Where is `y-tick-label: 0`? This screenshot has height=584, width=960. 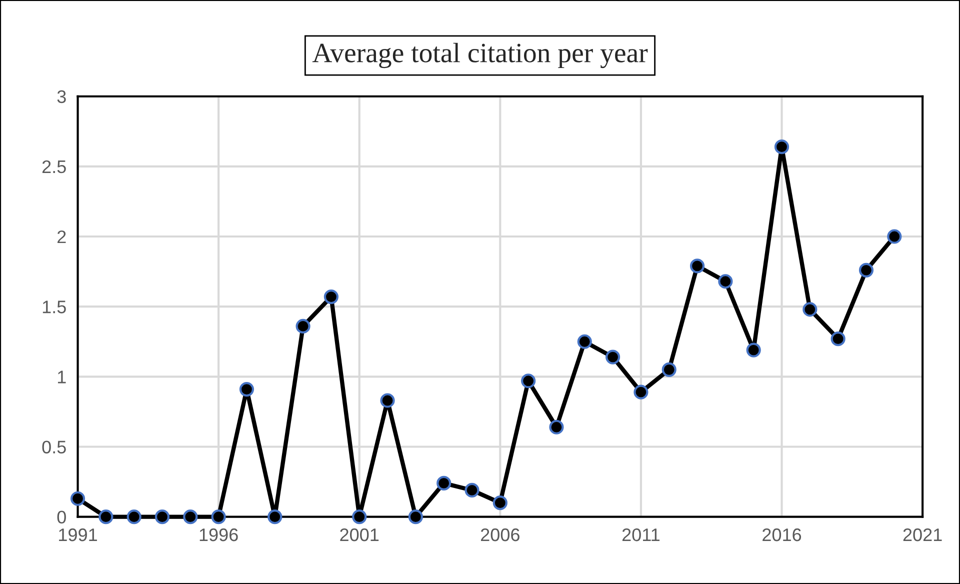
y-tick-label: 0 is located at coordinates (61, 517).